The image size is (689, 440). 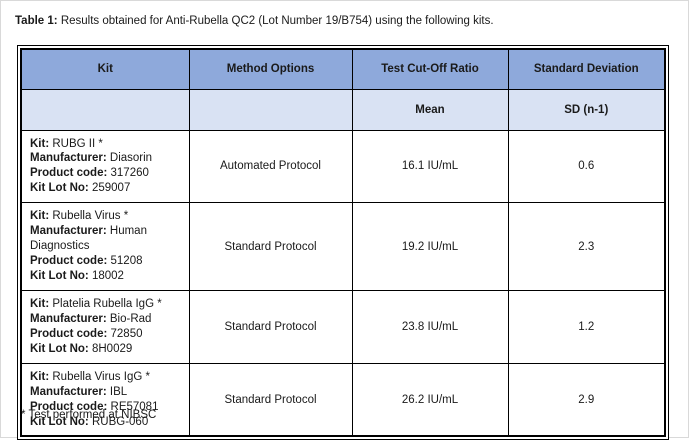 I want to click on table-caption-label: Table 1:, so click(x=36, y=21).